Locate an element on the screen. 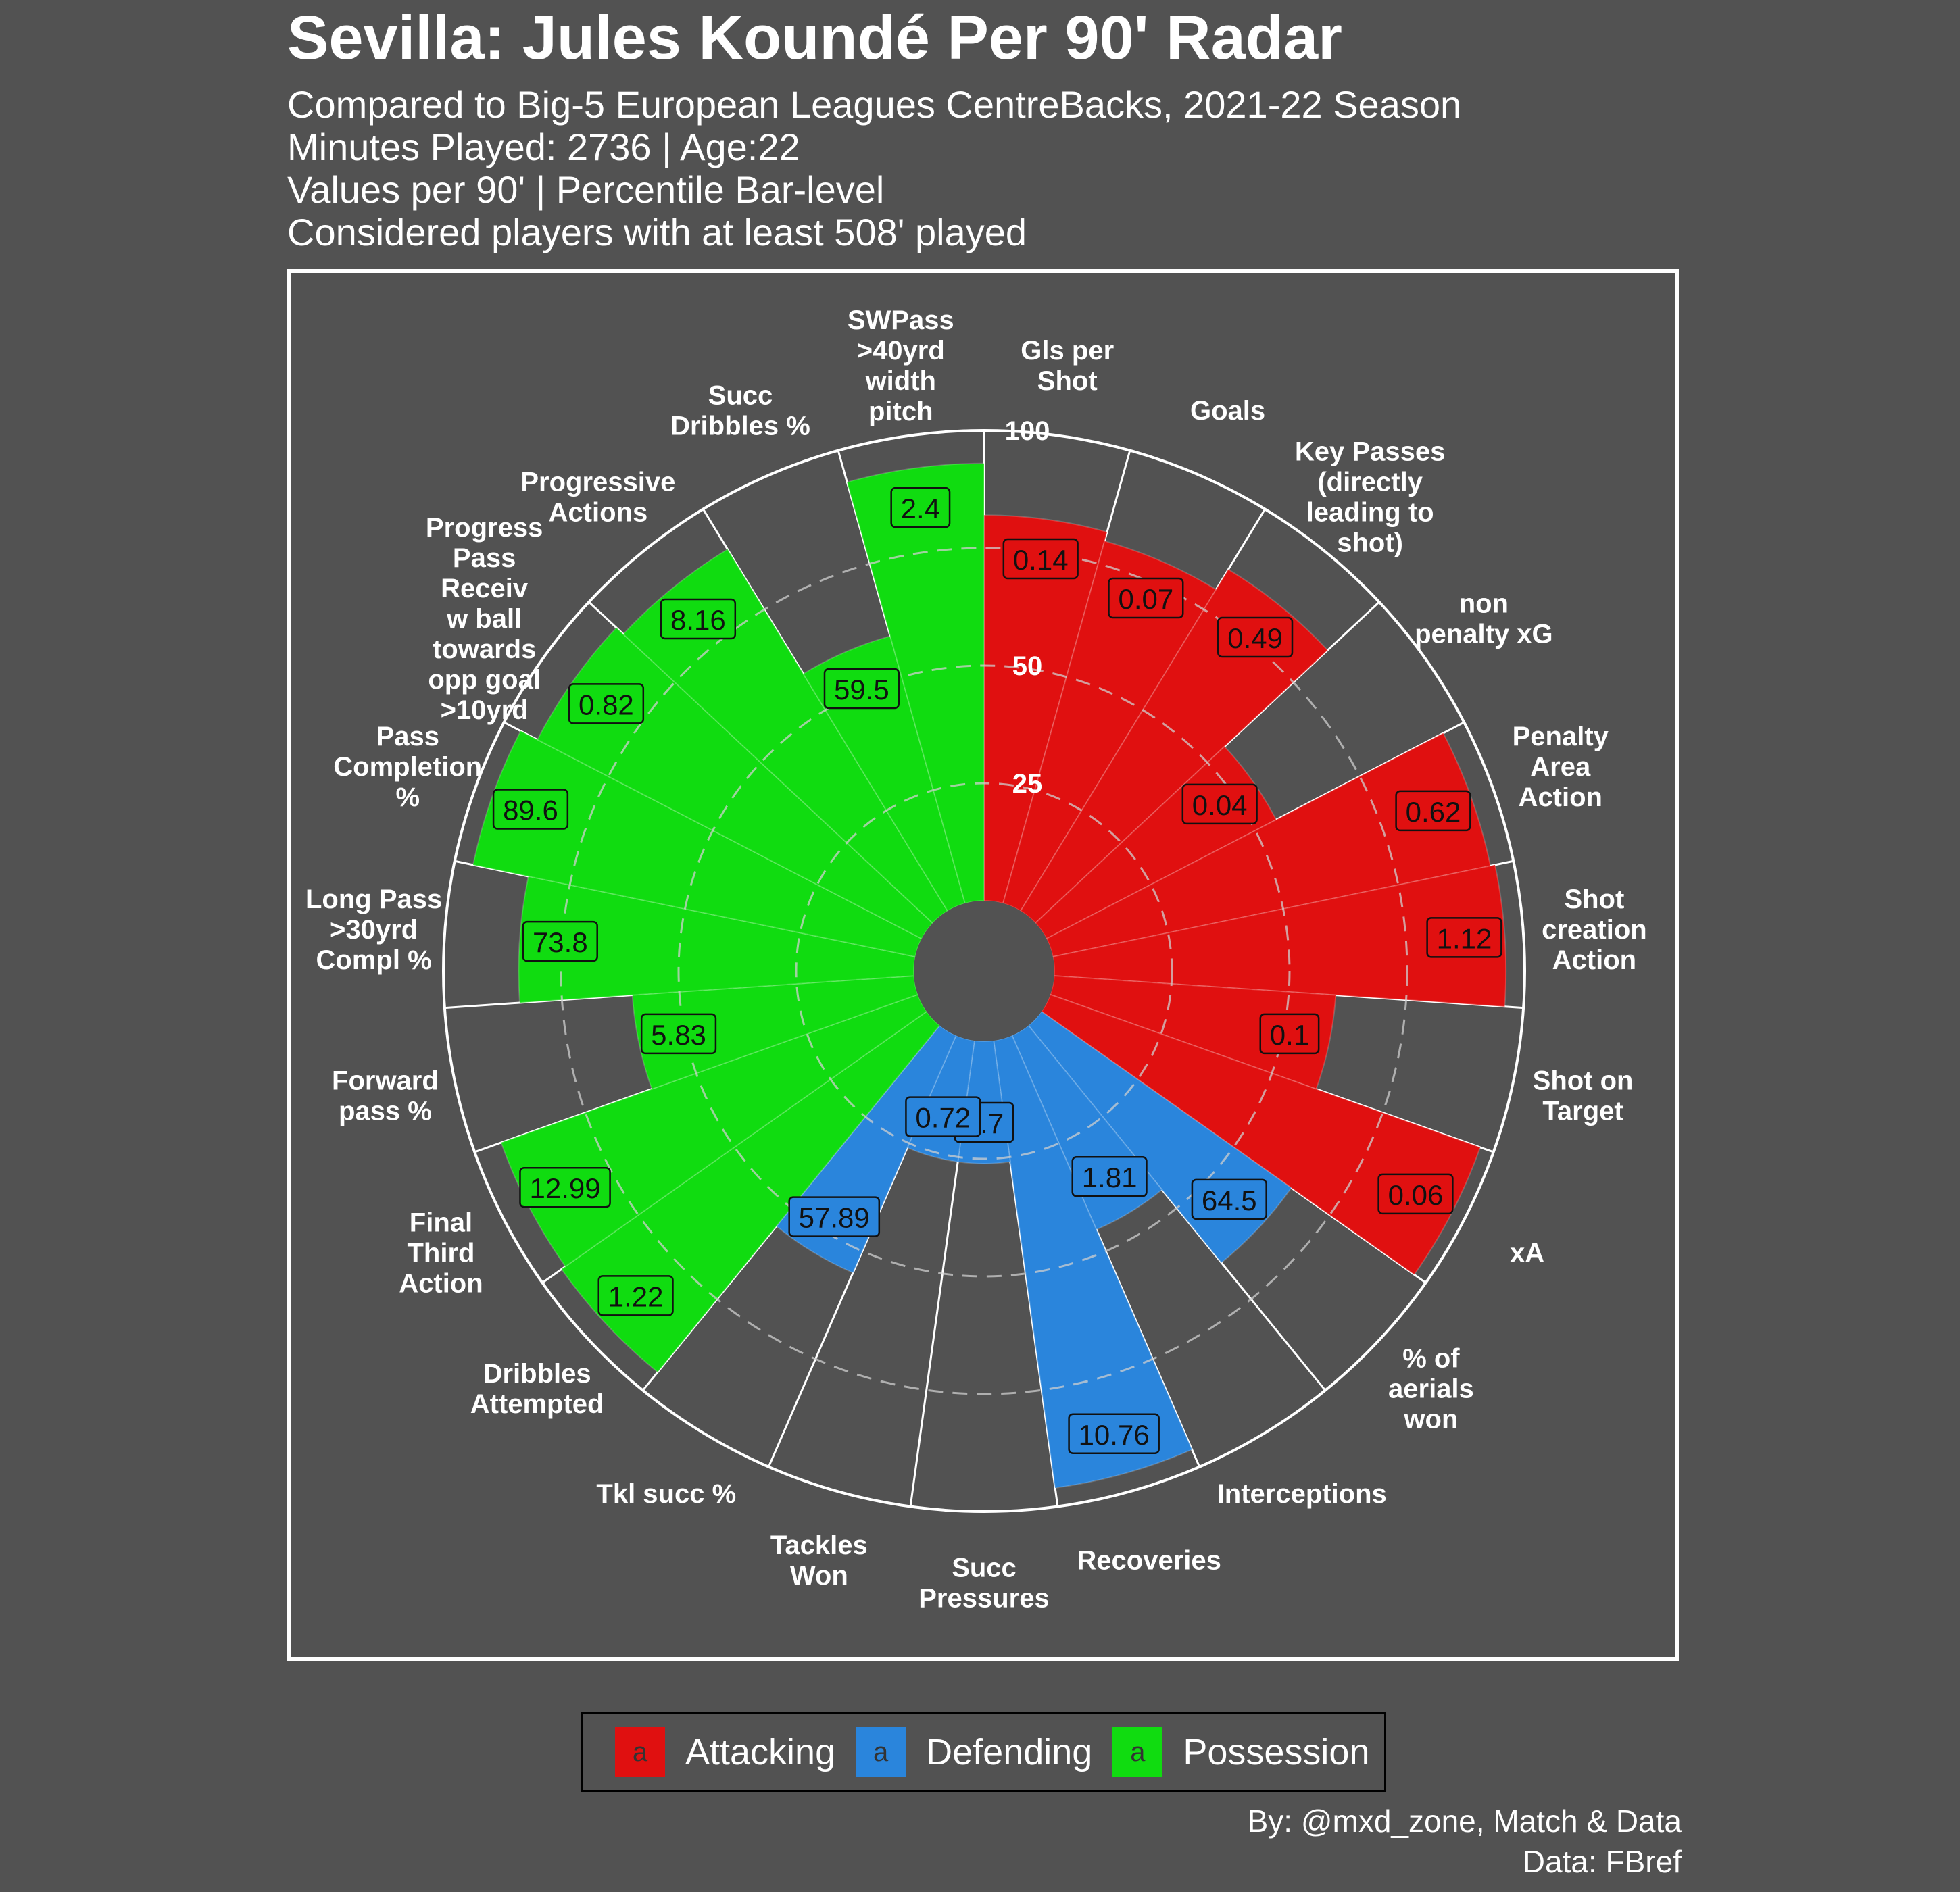 The width and height of the screenshot is (1960, 1892). category-label: Progressive Actions is located at coordinates (597, 497).